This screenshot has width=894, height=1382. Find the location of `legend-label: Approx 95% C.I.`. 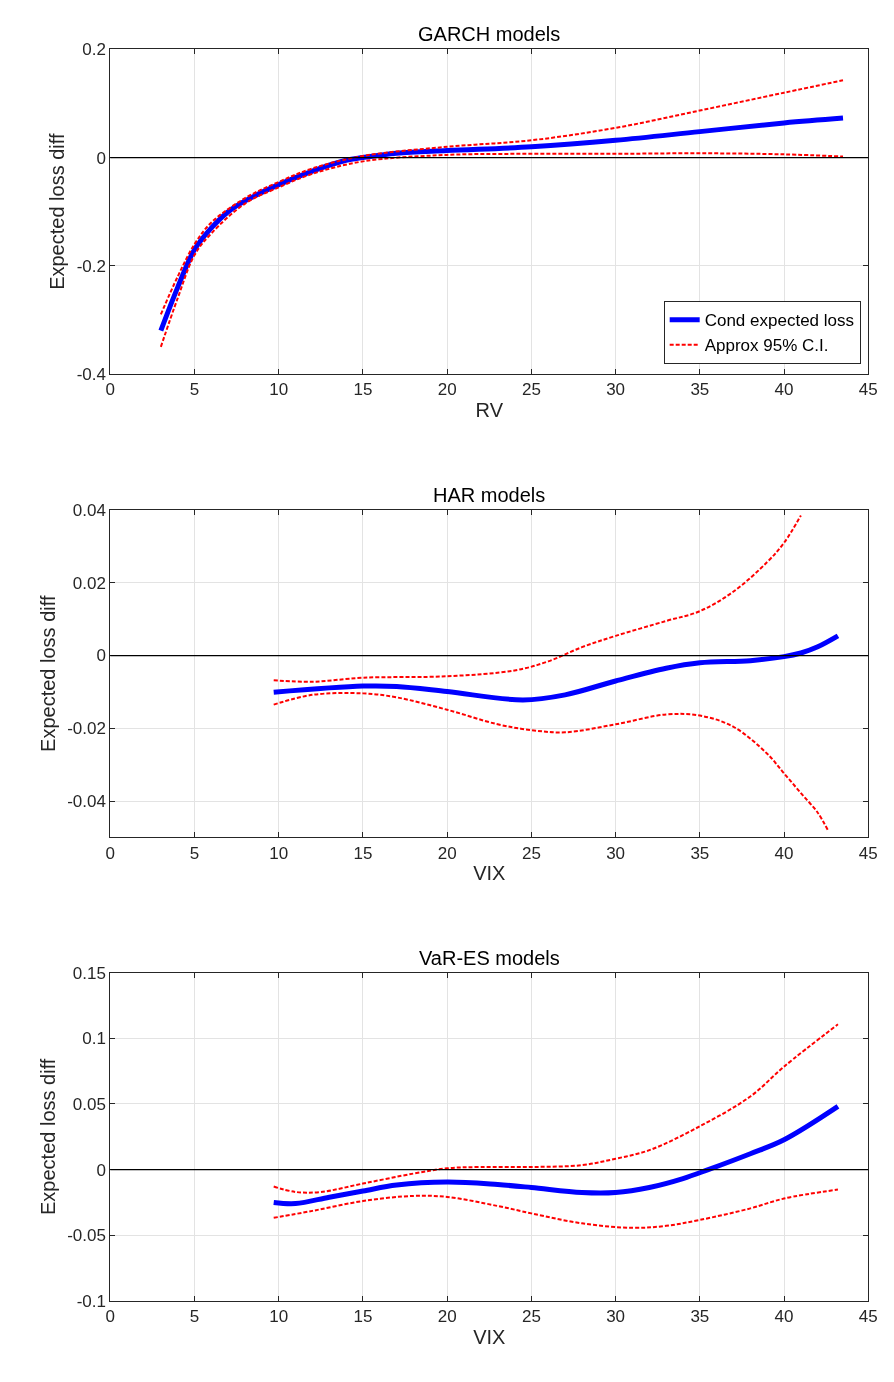

legend-label: Approx 95% C.I. is located at coordinates (766, 346).